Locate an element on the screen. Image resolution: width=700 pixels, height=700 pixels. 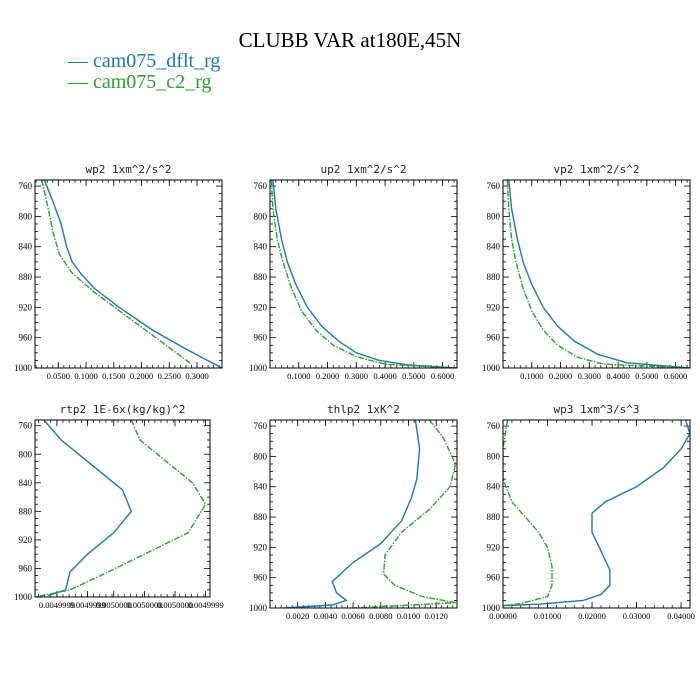
x-tick-label: 0.00000 is located at coordinates (503, 616).